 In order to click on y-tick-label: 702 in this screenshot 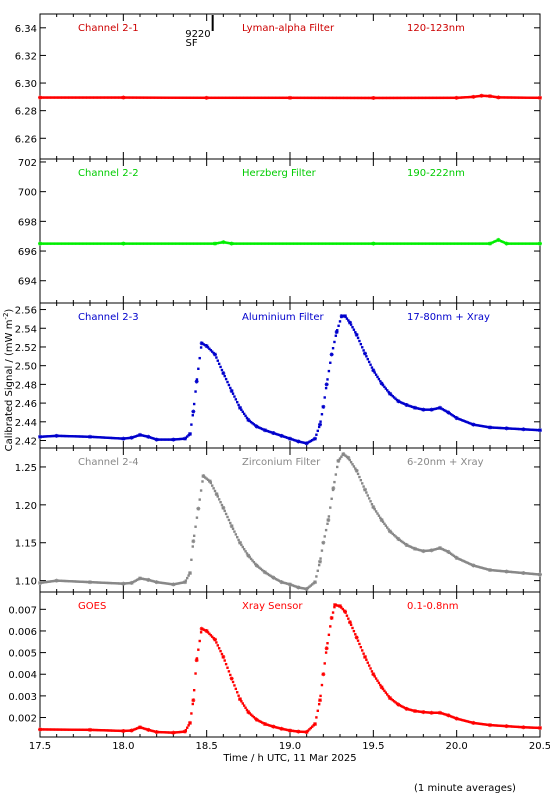, I will do `click(27, 163)`.